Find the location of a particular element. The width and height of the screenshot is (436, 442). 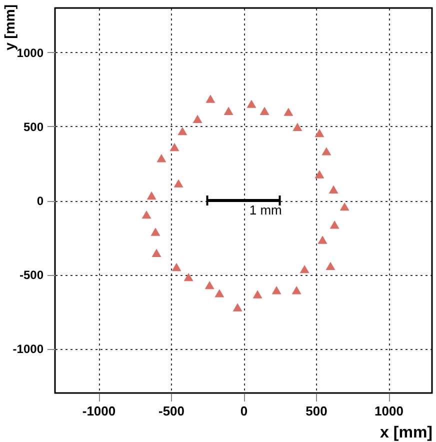

x-tick-label: 0 is located at coordinates (244, 411).